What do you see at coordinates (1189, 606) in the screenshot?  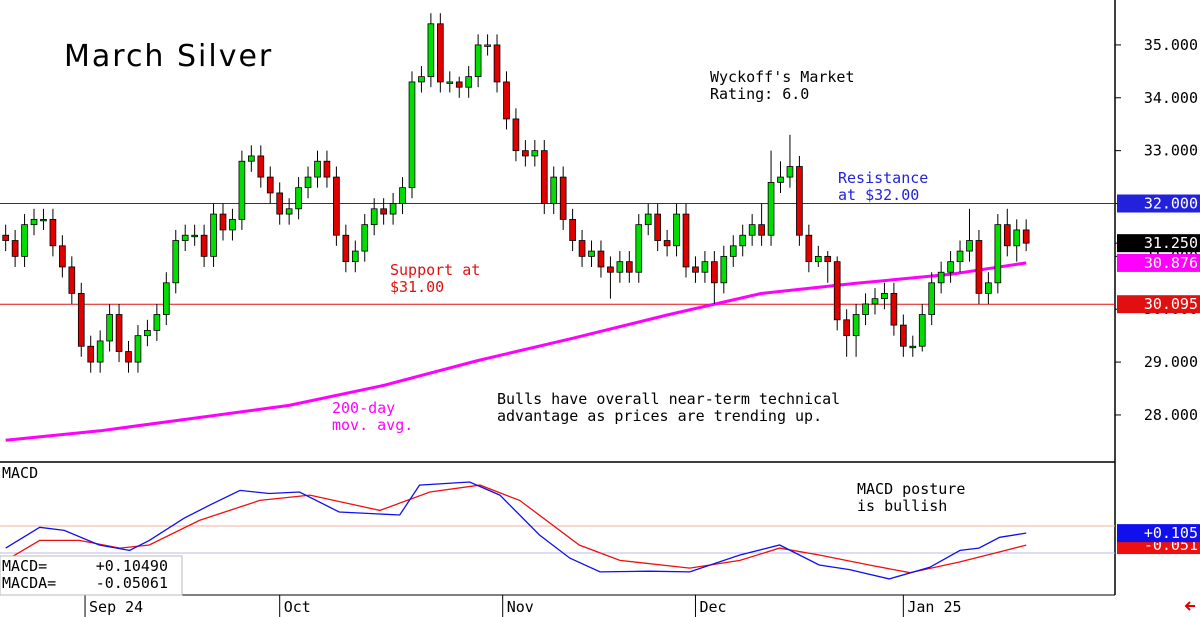 I see `scroll-arrow` at bounding box center [1189, 606].